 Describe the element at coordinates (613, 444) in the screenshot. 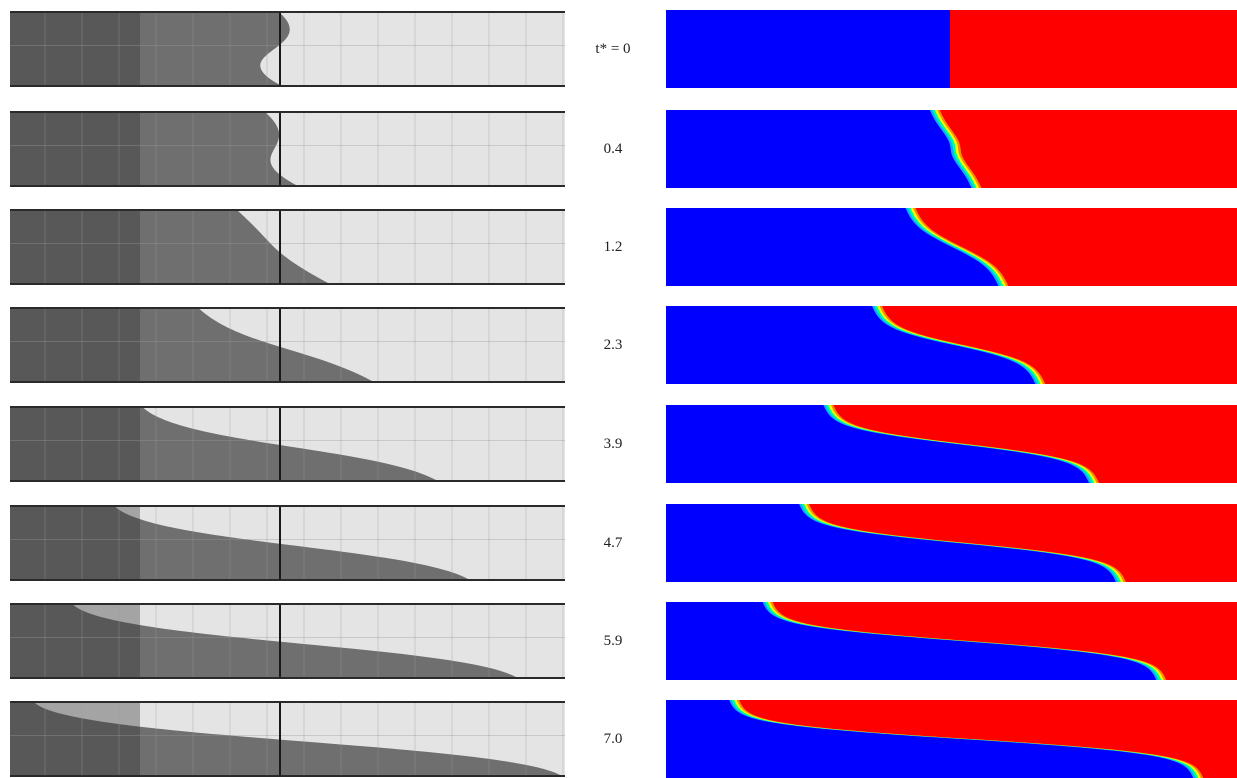

I see `time-label: 3.9` at that location.